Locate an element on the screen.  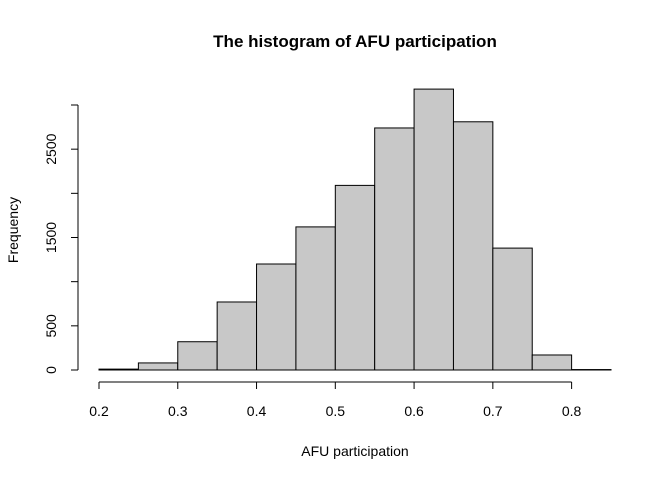
x-tick-label: 0.2 is located at coordinates (99, 411).